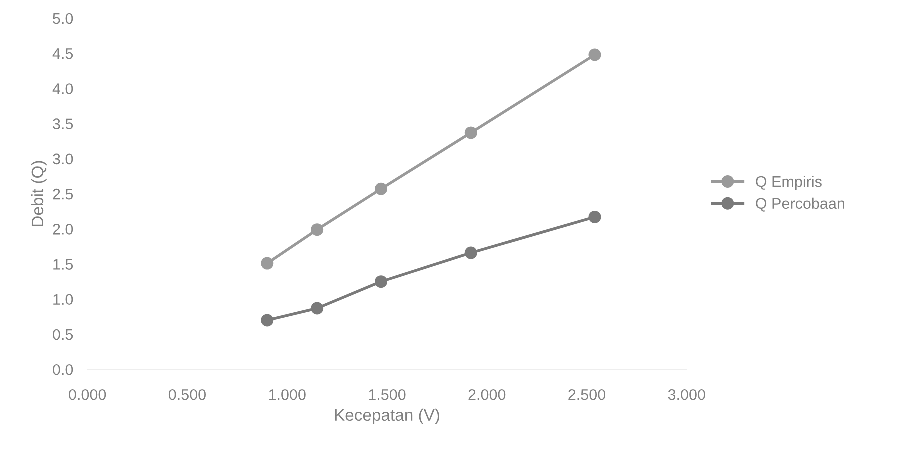 Image resolution: width=922 pixels, height=462 pixels. I want to click on y-tick-label: 5.0, so click(63, 18).